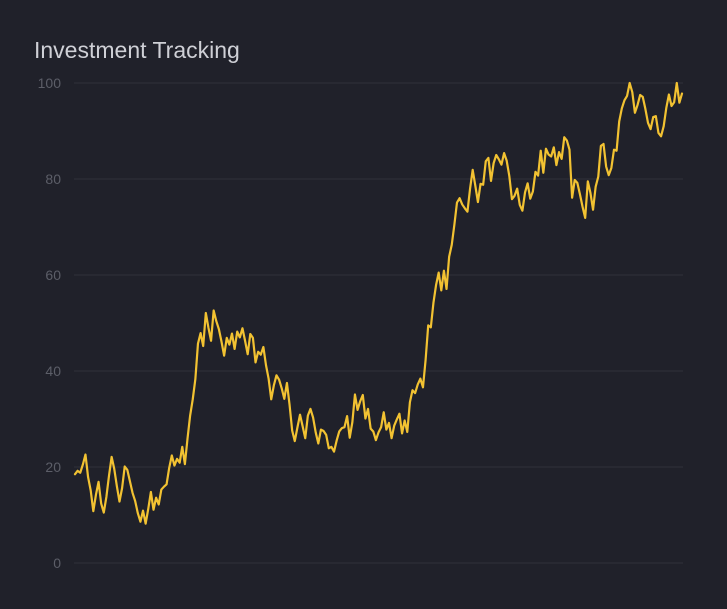  Describe the element at coordinates (50, 83) in the screenshot. I see `y-tick-label-100: 100` at that location.